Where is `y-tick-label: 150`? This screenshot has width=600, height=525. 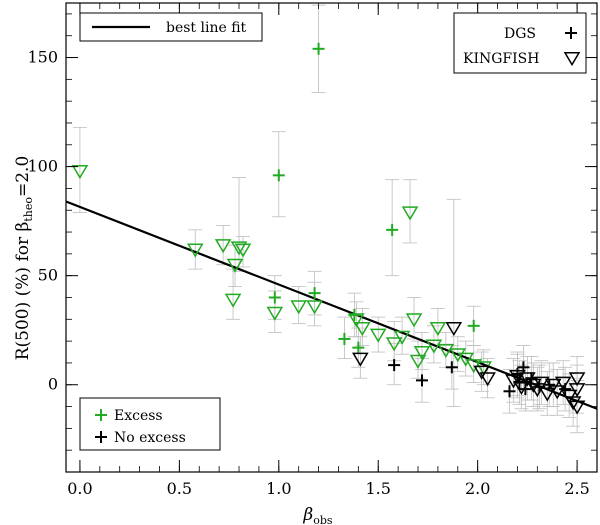 y-tick-label: 150 is located at coordinates (42, 57).